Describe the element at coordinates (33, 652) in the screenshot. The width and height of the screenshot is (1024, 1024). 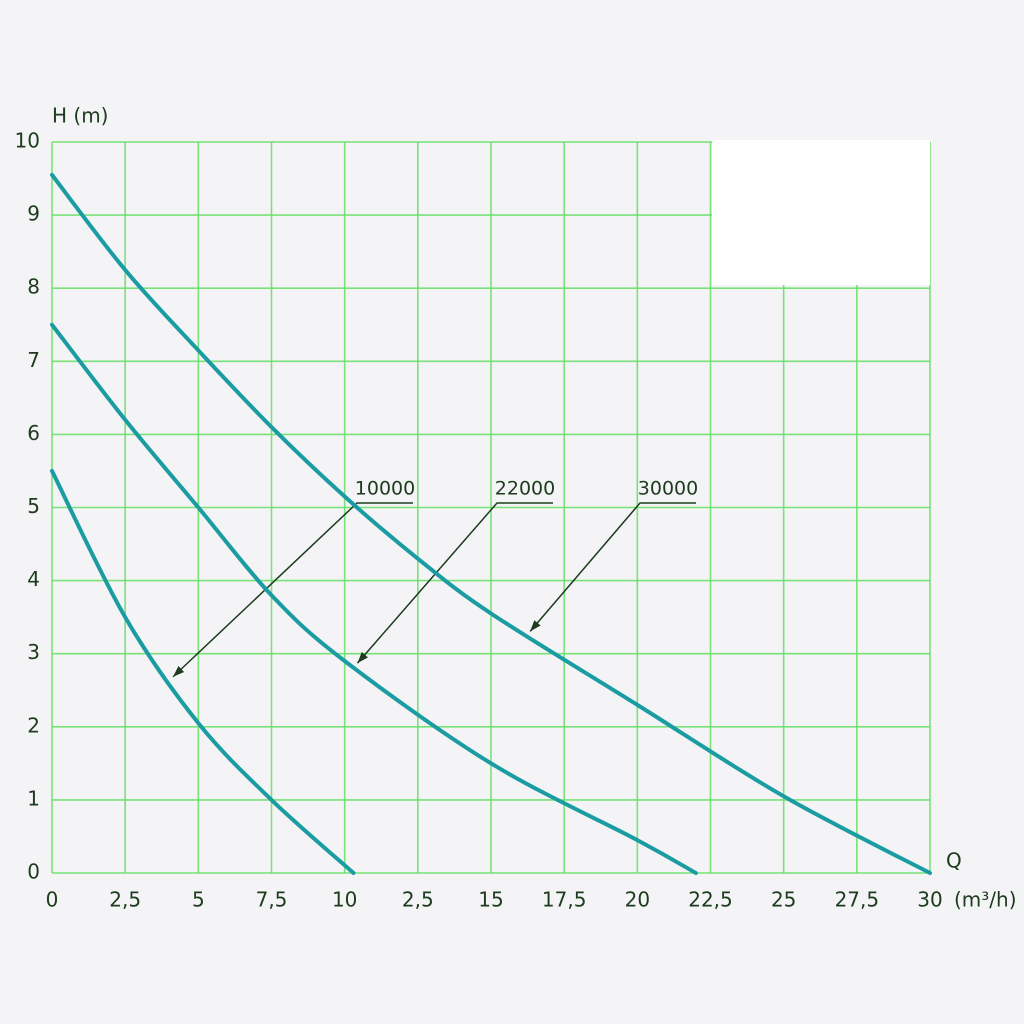
I see `y-tick-label: 3` at that location.